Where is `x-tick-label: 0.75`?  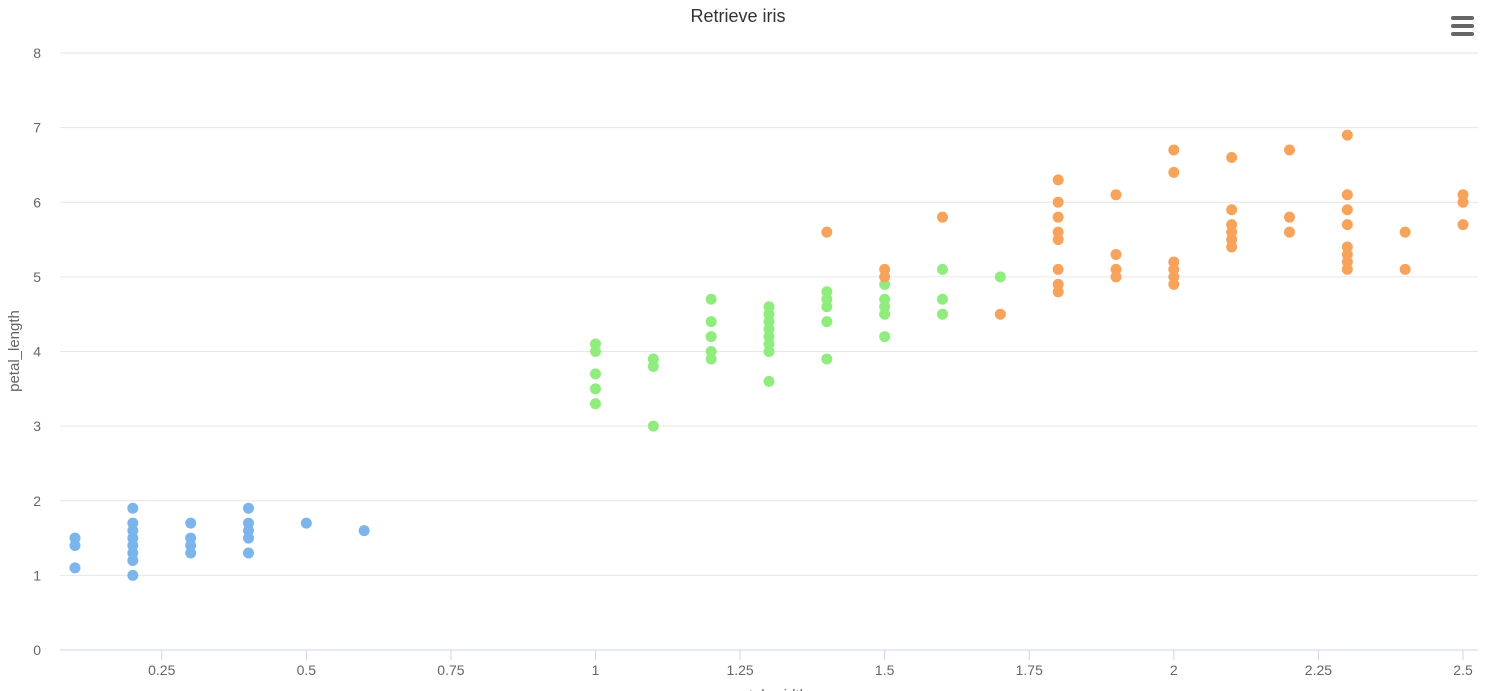 x-tick-label: 0.75 is located at coordinates (450, 670).